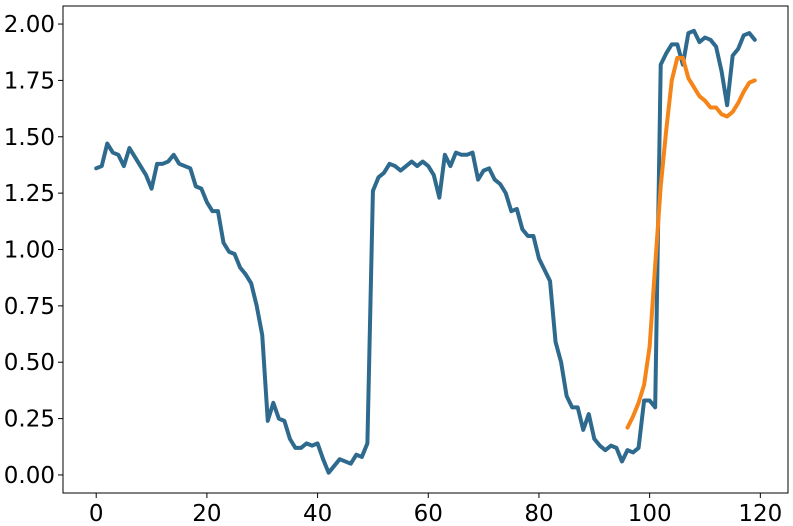 The height and width of the screenshot is (526, 793). I want to click on x-tick-label: 0, so click(96, 513).